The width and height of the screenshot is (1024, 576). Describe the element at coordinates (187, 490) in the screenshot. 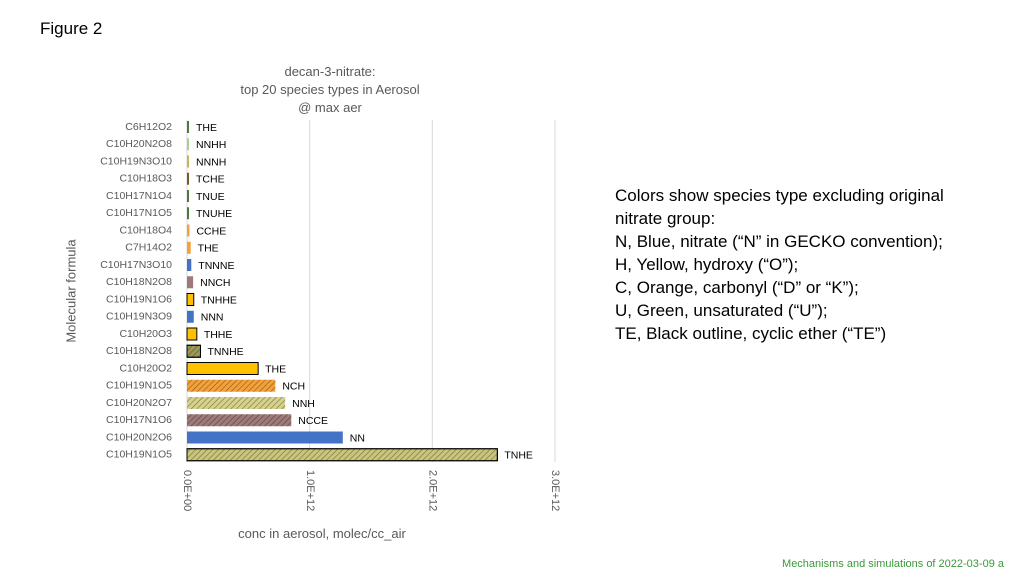

I see `x-tick-label: 0.0E+00` at that location.